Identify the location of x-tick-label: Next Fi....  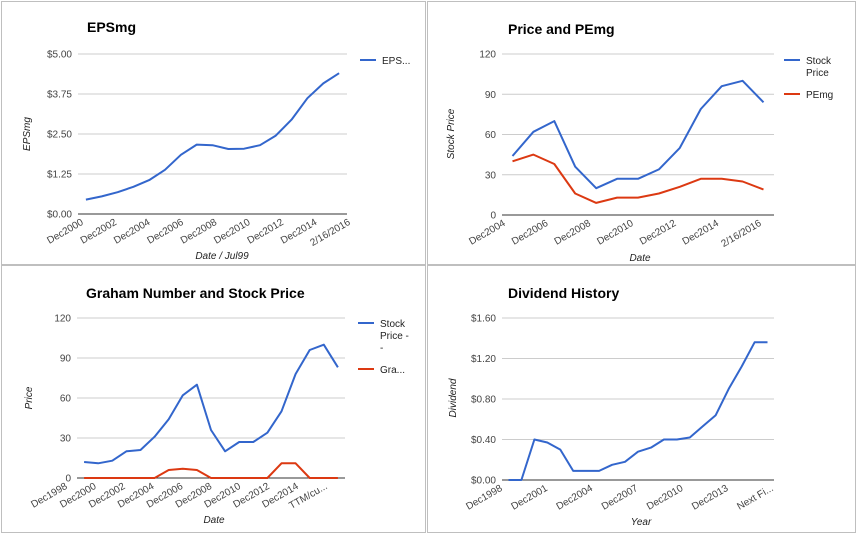
(755, 498).